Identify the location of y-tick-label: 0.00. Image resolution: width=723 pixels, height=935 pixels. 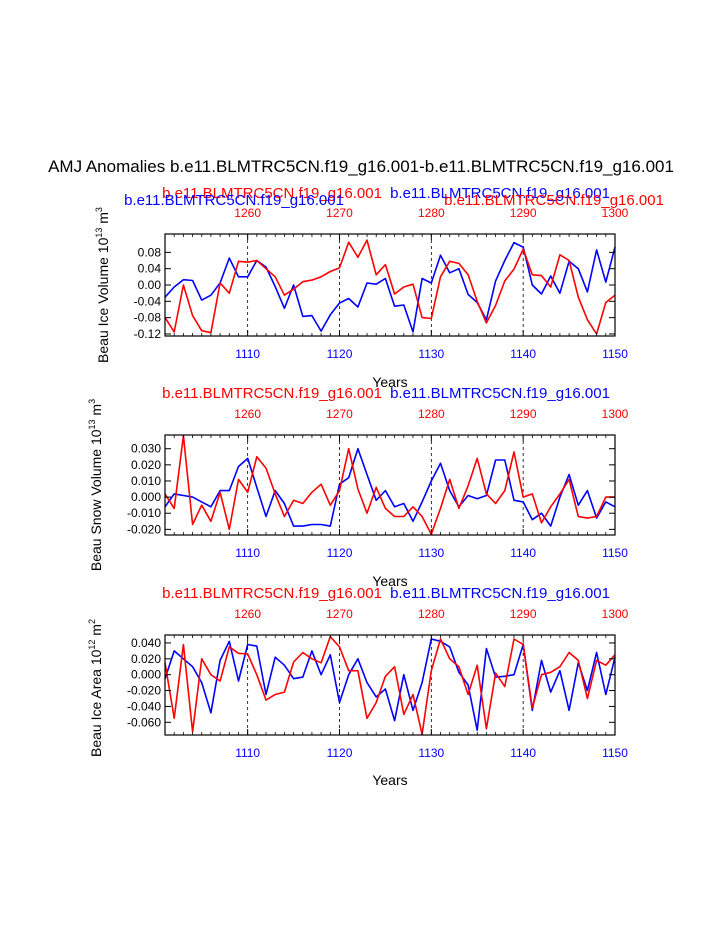
(150, 285).